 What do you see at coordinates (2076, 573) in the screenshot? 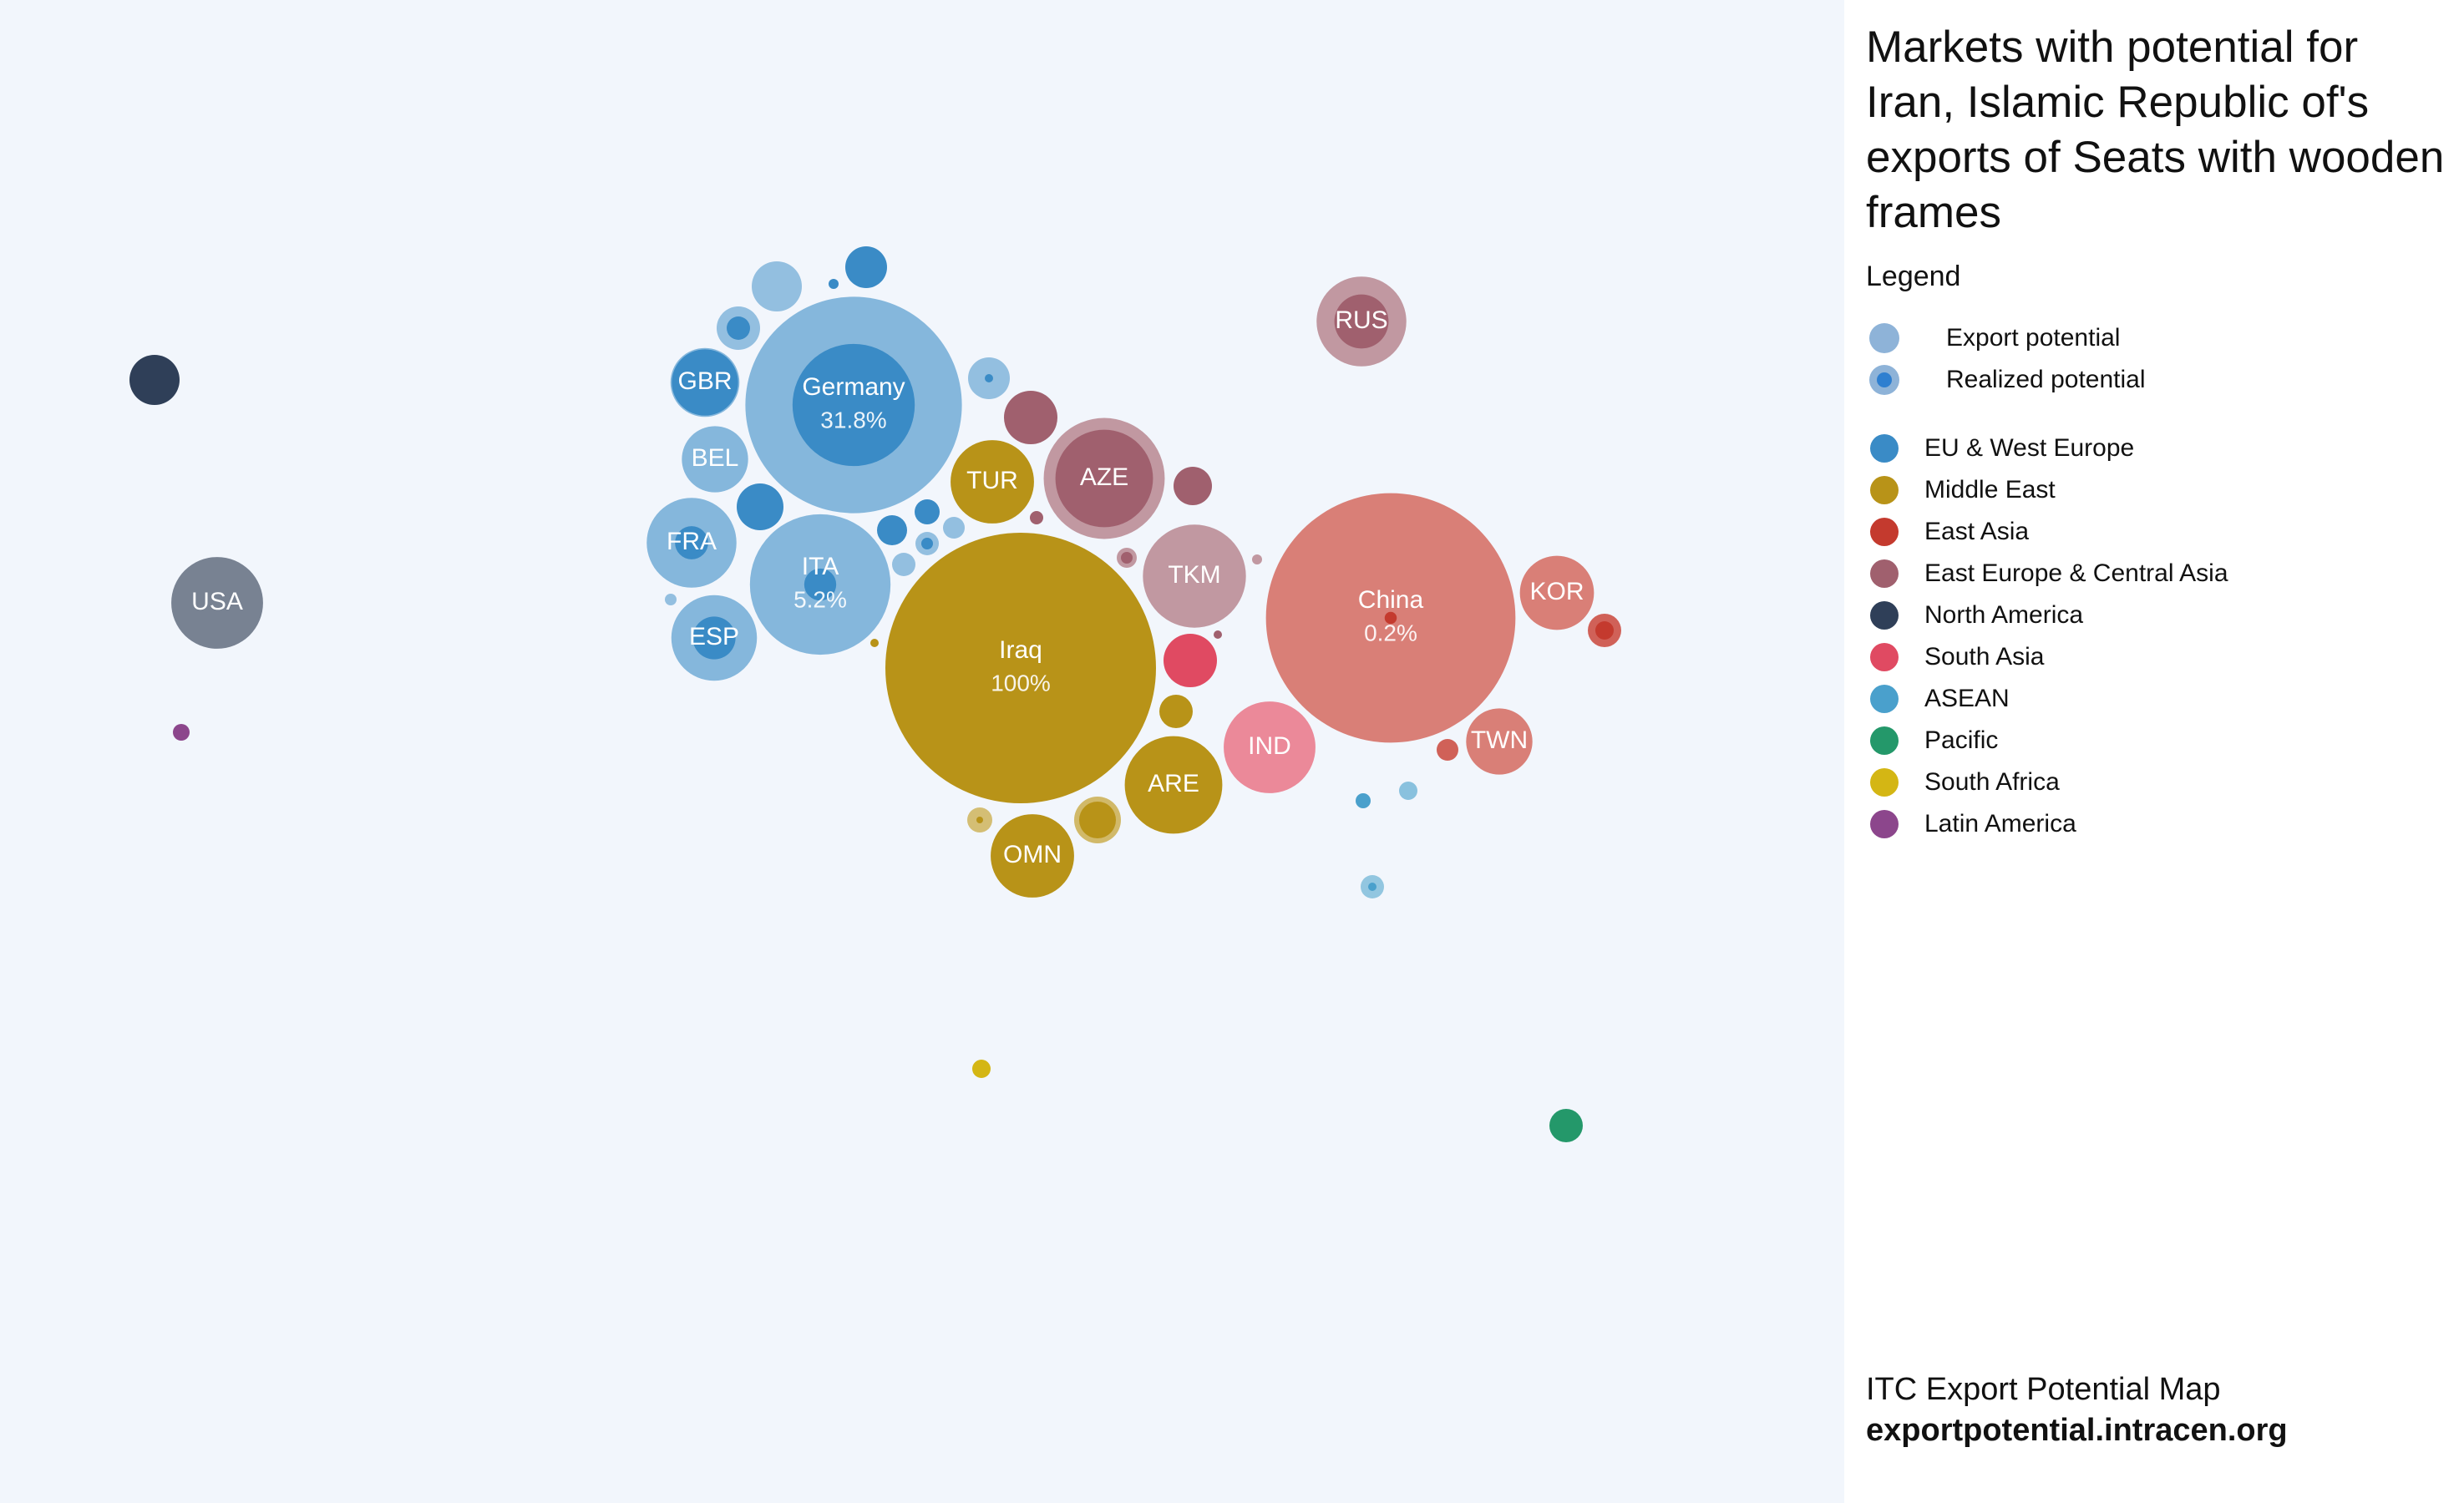
I see `legend-label: East Europe & Central Asia` at bounding box center [2076, 573].